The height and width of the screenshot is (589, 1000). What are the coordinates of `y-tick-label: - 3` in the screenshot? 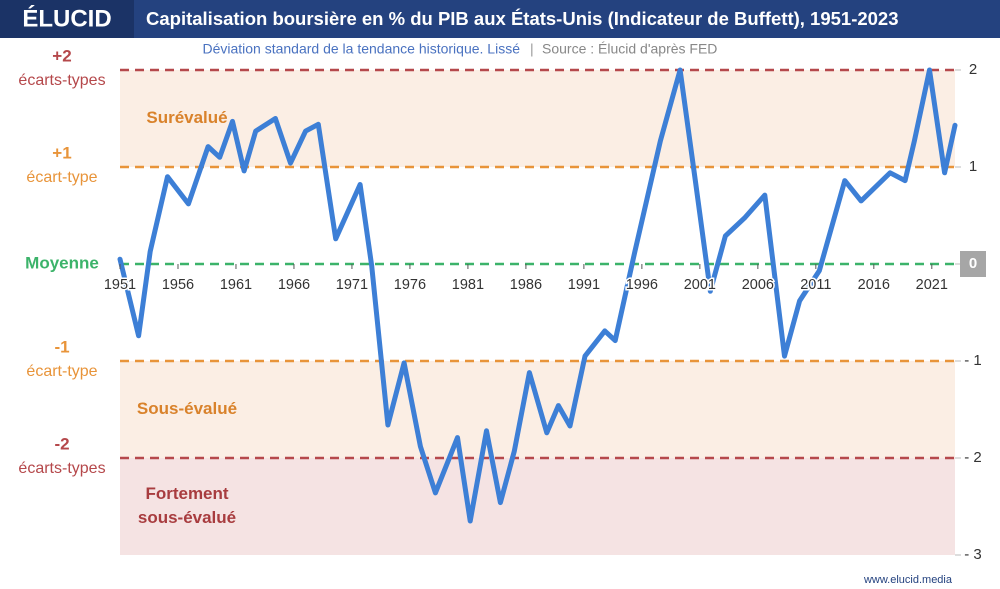 It's located at (973, 554).